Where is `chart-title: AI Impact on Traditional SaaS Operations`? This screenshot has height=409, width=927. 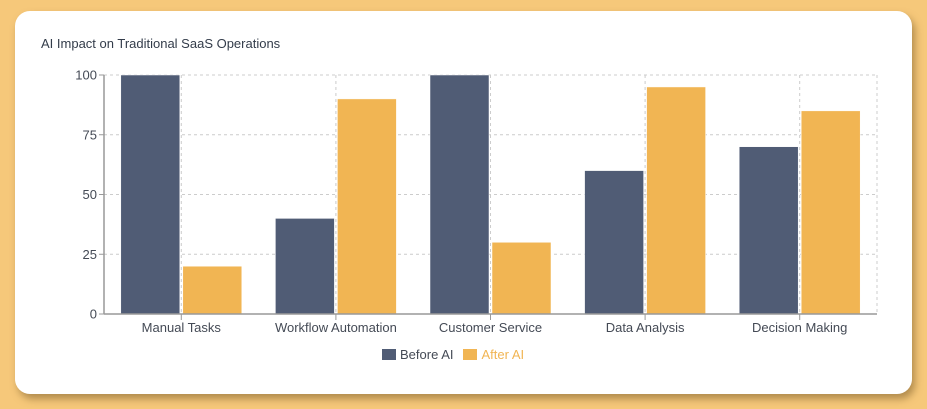 chart-title: AI Impact on Traditional SaaS Operations is located at coordinates (161, 43).